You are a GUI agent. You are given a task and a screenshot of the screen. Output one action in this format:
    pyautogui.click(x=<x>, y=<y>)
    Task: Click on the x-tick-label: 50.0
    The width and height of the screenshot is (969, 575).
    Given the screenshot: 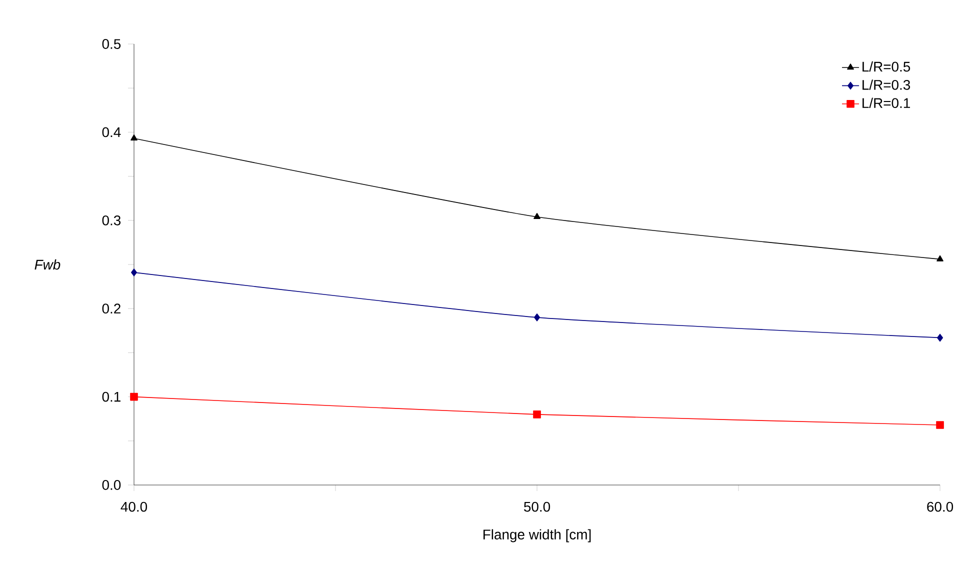 What is the action you would take?
    pyautogui.click(x=537, y=507)
    